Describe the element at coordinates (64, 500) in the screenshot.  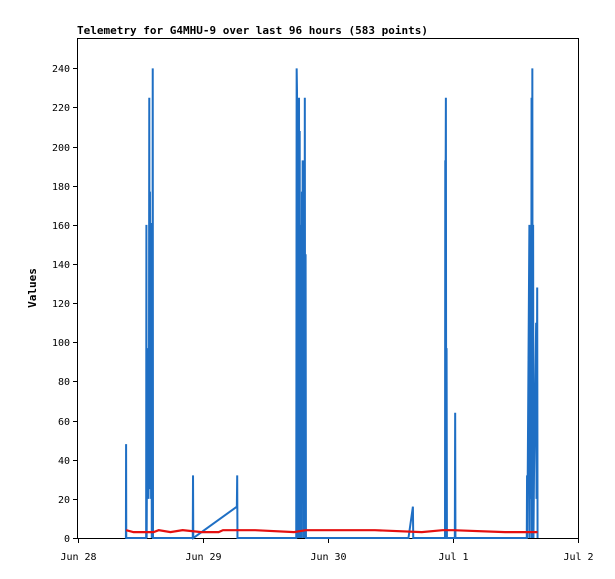
I see `y-tick-label: 20` at that location.